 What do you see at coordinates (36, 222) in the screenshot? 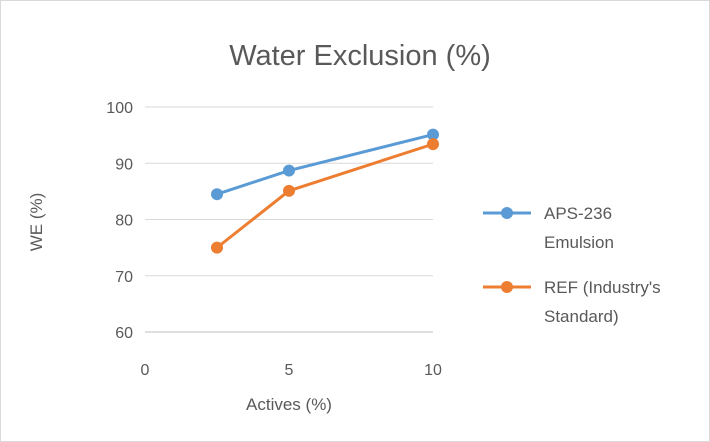
I see `y-axis-title: WE (%)` at bounding box center [36, 222].